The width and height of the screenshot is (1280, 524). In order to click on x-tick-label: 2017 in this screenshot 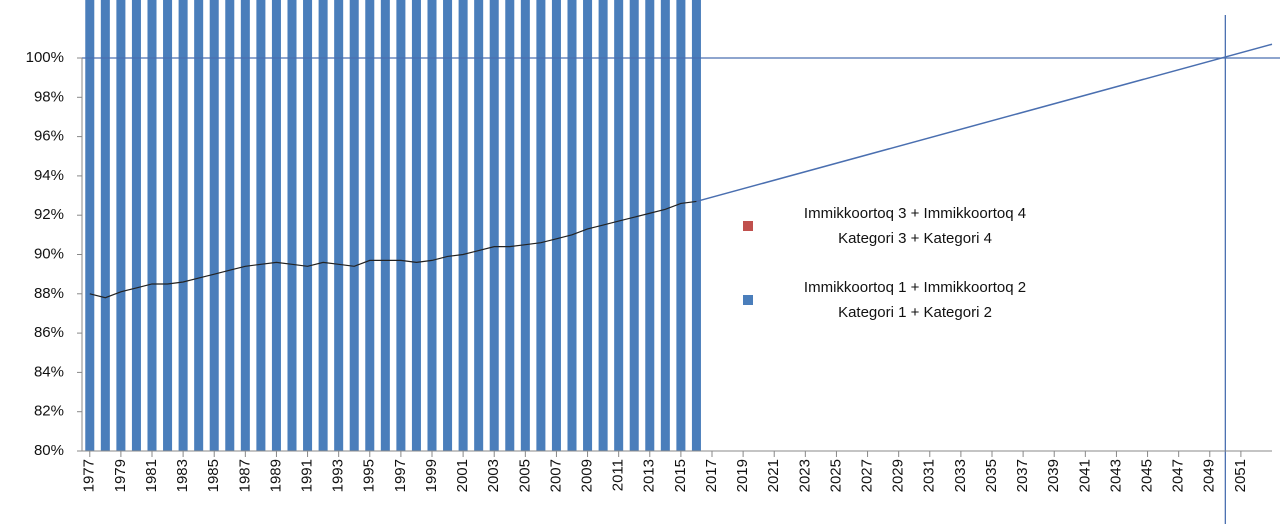, I will do `click(711, 475)`.